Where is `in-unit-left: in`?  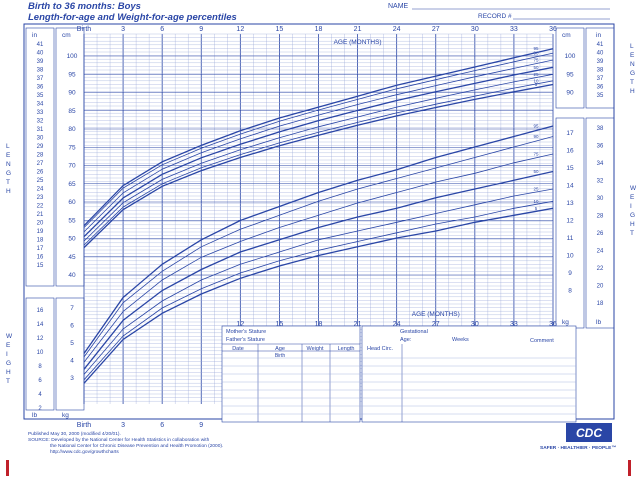 in-unit-left: in is located at coordinates (34, 35).